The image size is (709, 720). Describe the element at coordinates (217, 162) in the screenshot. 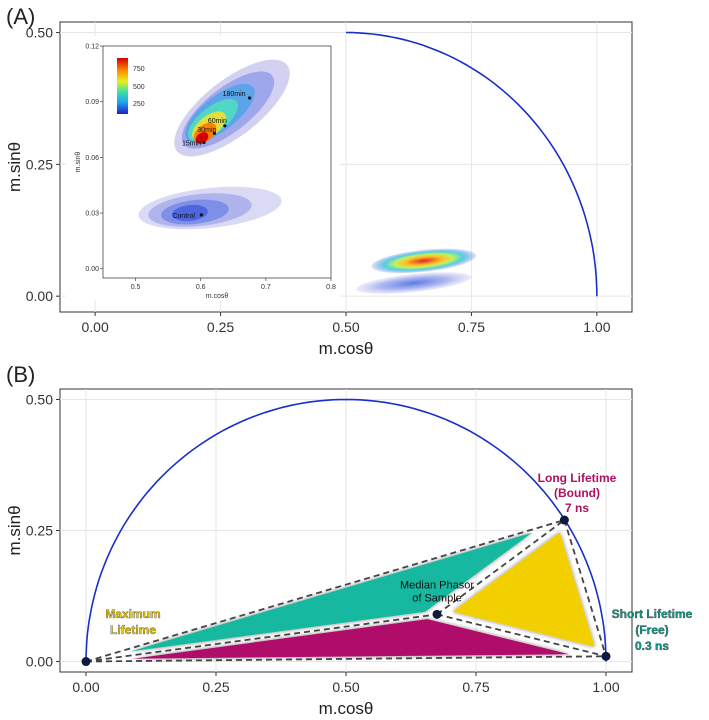

I see `inset-plot-area` at that location.